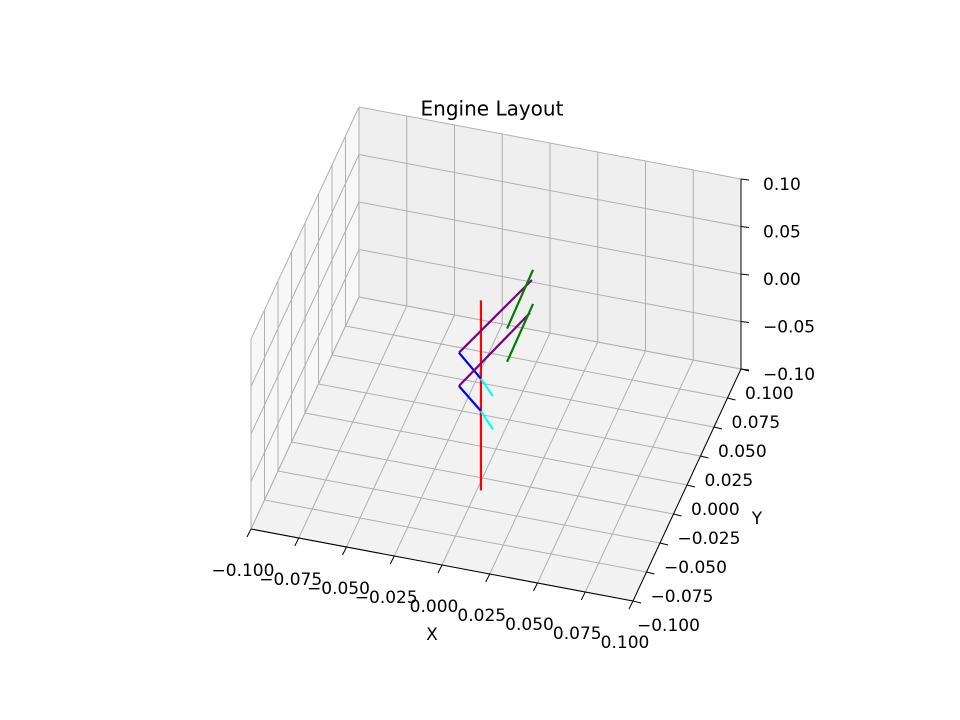 This screenshot has width=960, height=720. I want to click on y-axis, so click(687, 485).